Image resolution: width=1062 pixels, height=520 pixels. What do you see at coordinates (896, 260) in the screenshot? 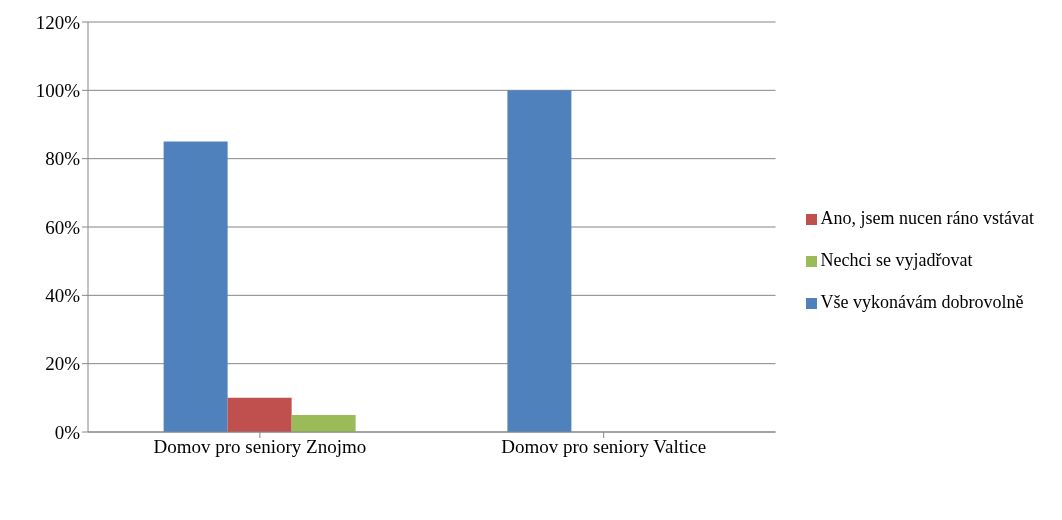
I see `legend-label: Nechci se vyjadřovat` at bounding box center [896, 260].